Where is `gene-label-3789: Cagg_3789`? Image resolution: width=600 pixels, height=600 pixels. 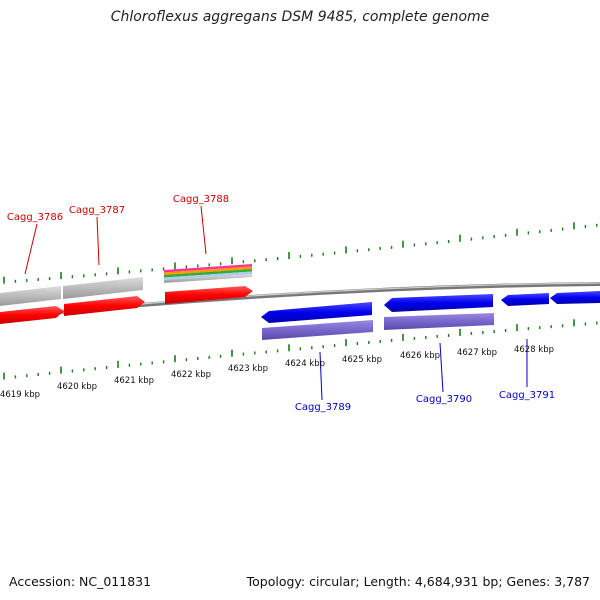
gene-label-3789: Cagg_3789 is located at coordinates (323, 407).